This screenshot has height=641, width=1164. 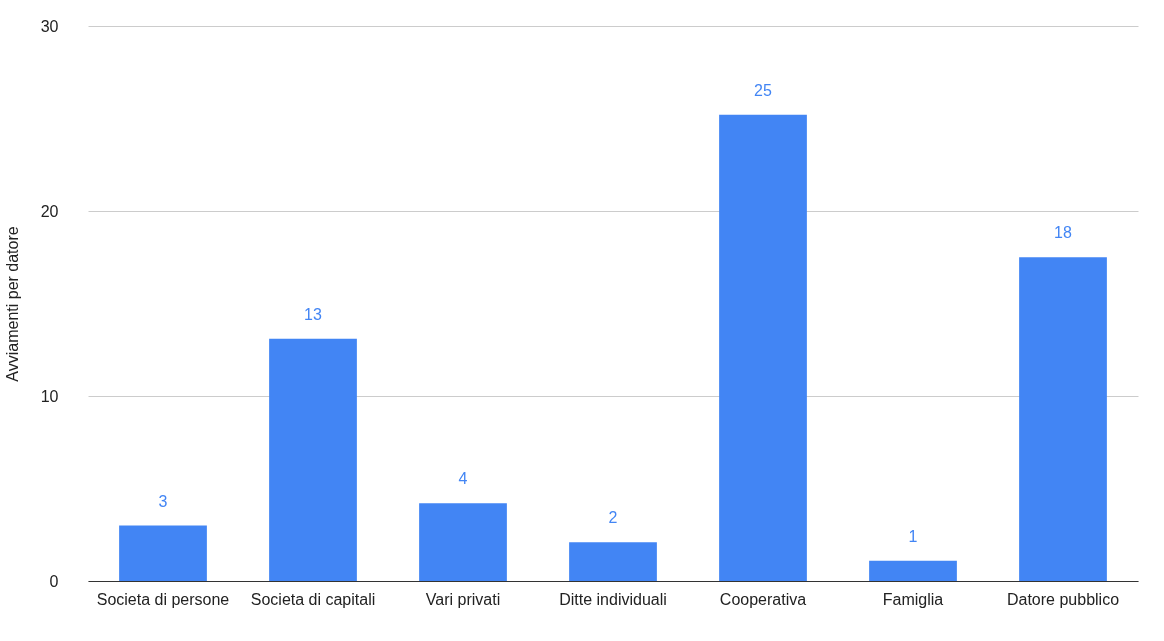 I want to click on data-label: 18, so click(x=1063, y=233).